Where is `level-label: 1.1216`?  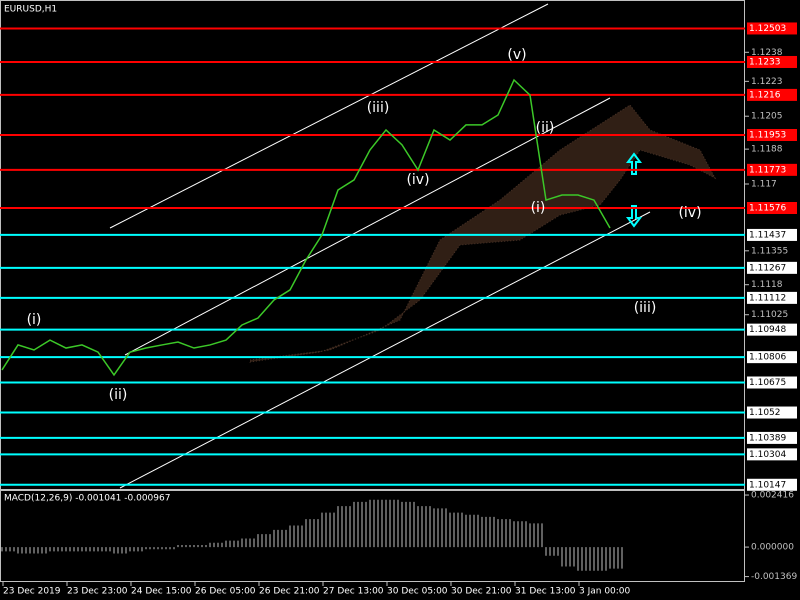 level-label: 1.1216 is located at coordinates (765, 95).